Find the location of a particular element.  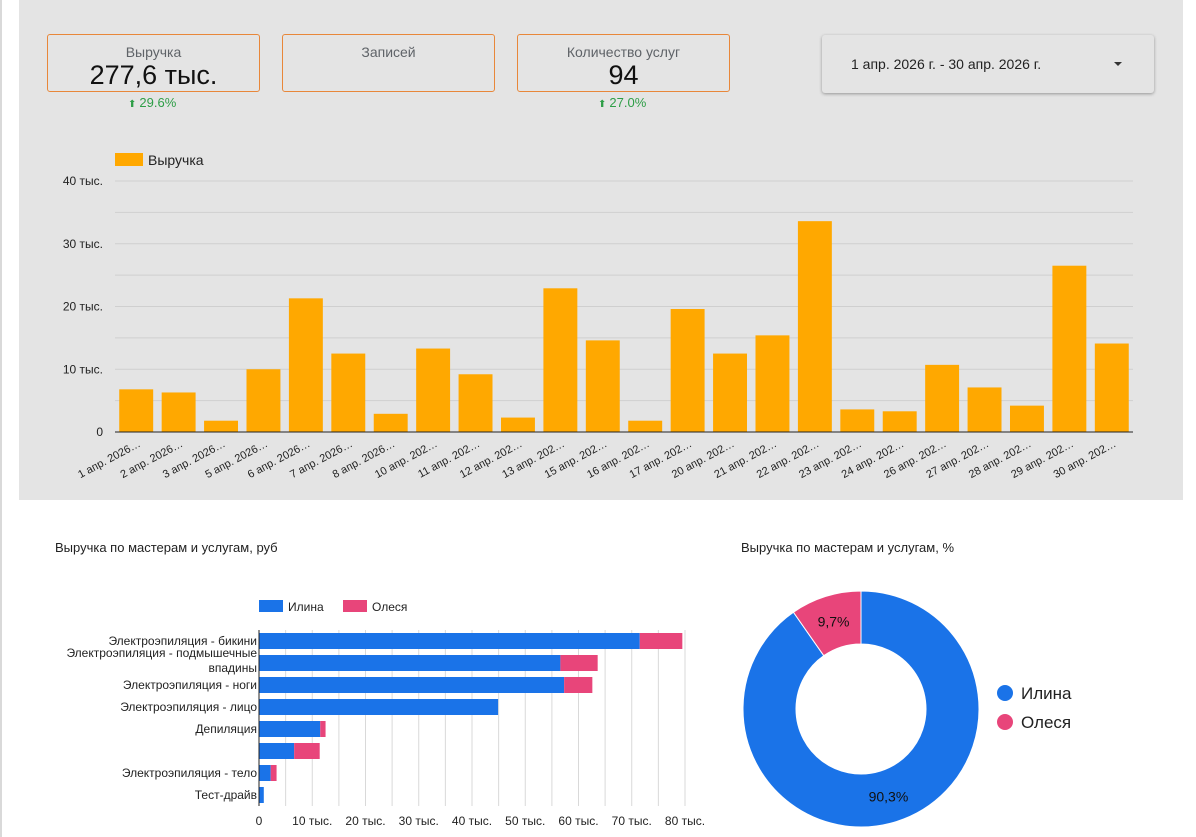

kpi-delta-services: ⬆ 27.0% is located at coordinates (622, 102).